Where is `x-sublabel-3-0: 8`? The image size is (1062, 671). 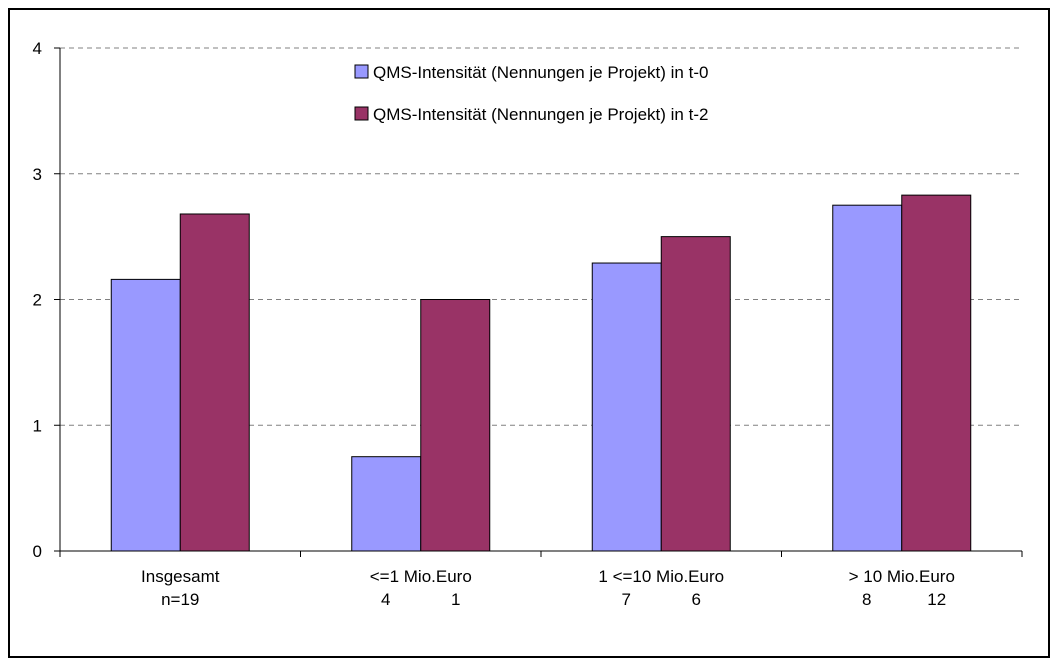 x-sublabel-3-0: 8 is located at coordinates (866, 599).